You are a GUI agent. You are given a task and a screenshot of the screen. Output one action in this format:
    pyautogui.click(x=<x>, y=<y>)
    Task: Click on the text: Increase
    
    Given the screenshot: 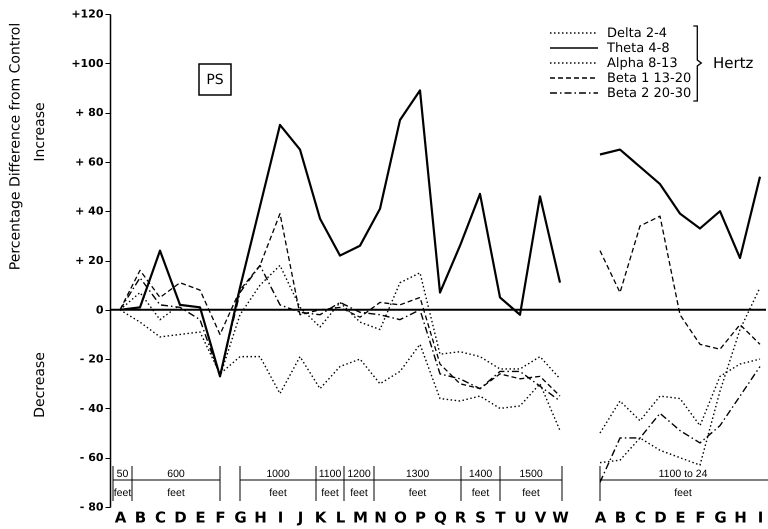 What is the action you would take?
    pyautogui.click(x=40, y=132)
    